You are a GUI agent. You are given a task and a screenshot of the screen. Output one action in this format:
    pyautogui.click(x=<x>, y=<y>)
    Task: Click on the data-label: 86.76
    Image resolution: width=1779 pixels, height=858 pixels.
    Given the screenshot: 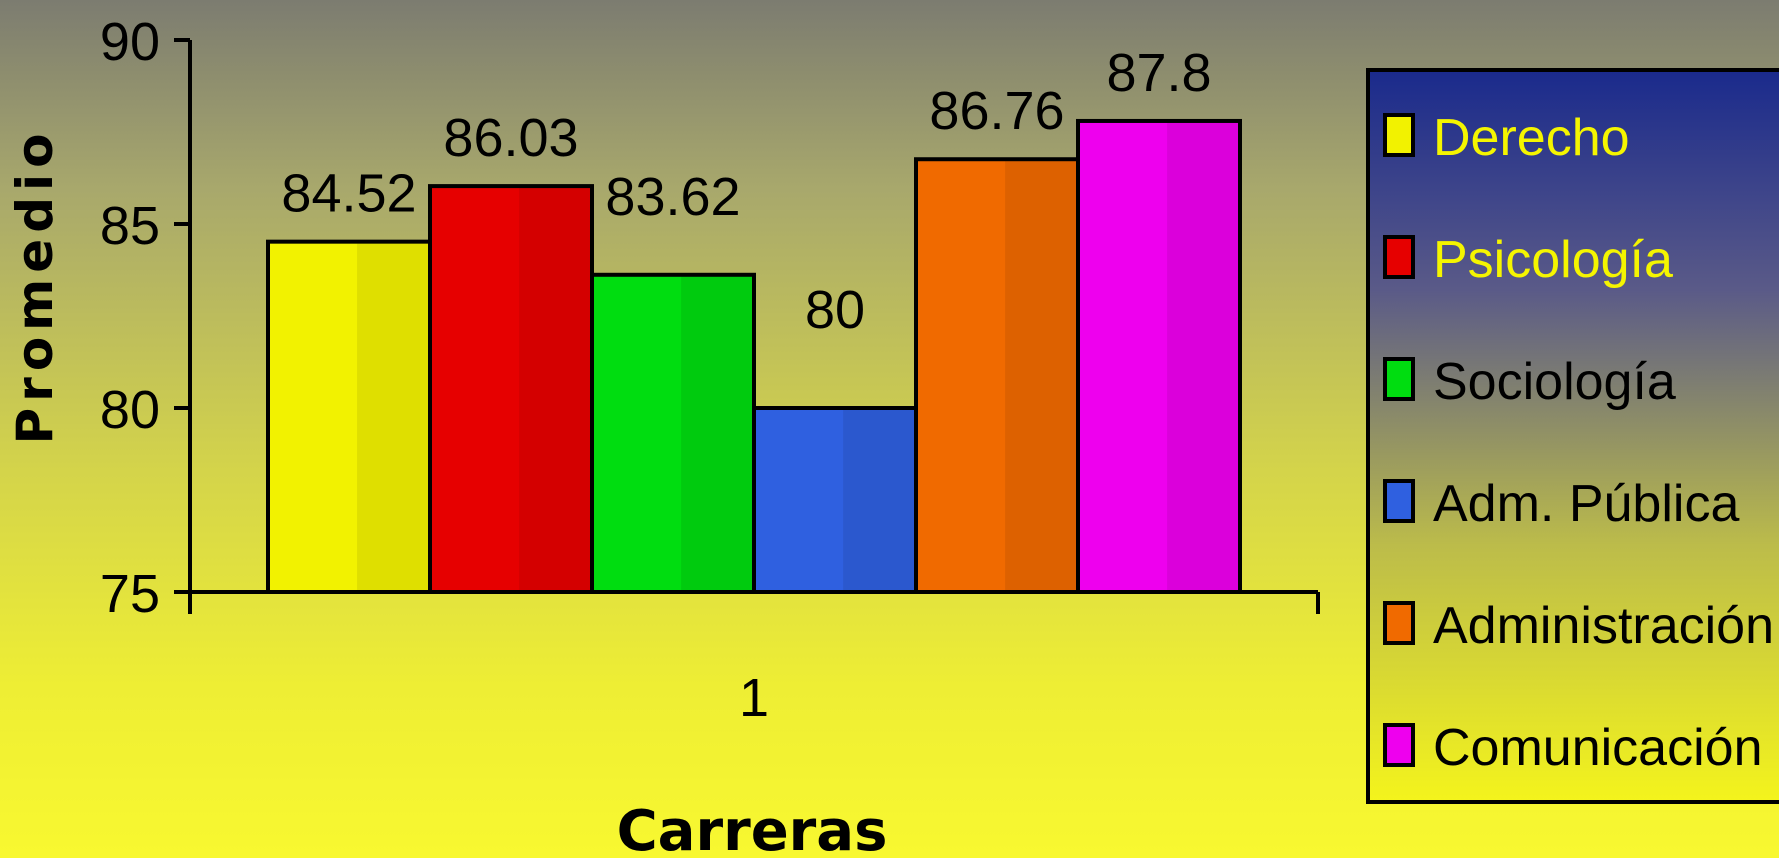 What is the action you would take?
    pyautogui.click(x=996, y=111)
    